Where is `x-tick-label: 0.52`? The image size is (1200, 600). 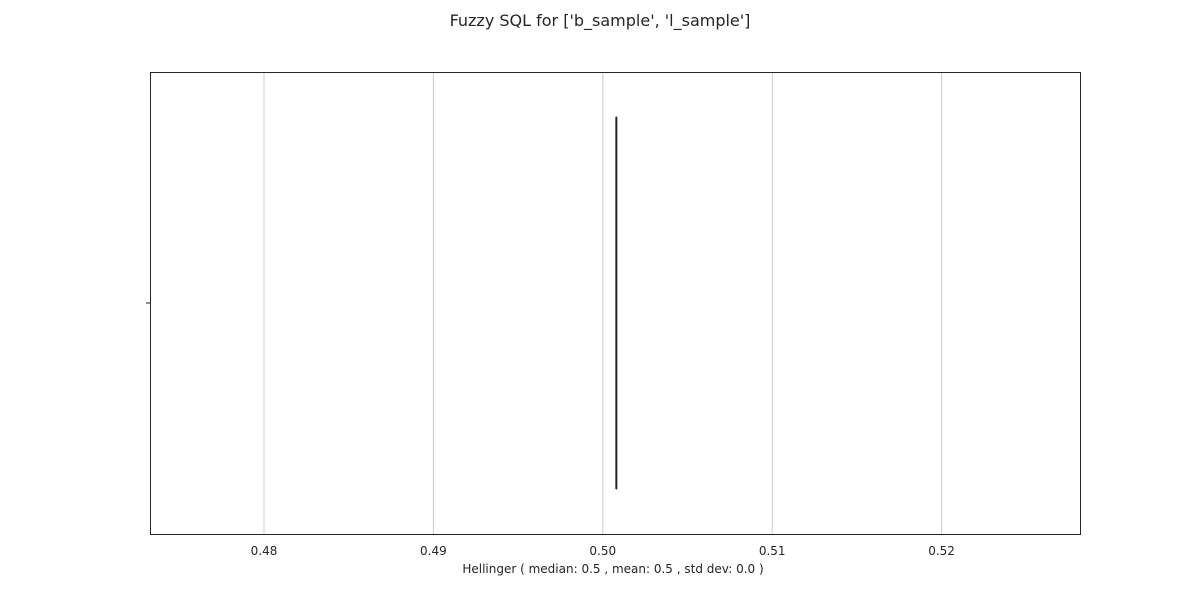
x-tick-label: 0.52 is located at coordinates (941, 551).